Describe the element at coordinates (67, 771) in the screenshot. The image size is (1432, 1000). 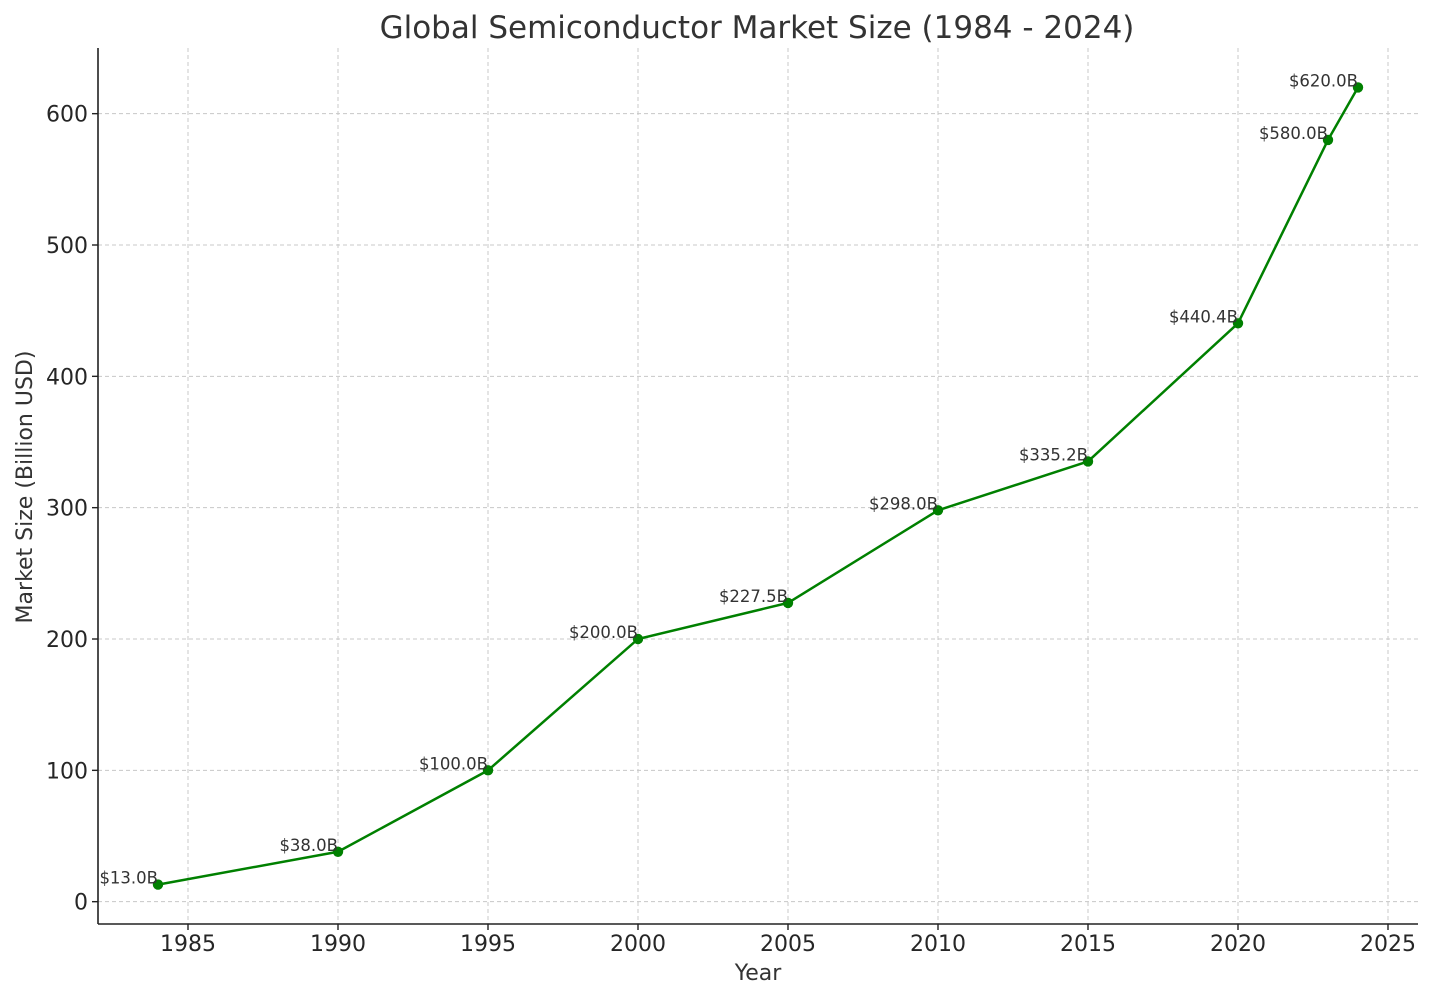
I see `y-tick-label: 100` at that location.